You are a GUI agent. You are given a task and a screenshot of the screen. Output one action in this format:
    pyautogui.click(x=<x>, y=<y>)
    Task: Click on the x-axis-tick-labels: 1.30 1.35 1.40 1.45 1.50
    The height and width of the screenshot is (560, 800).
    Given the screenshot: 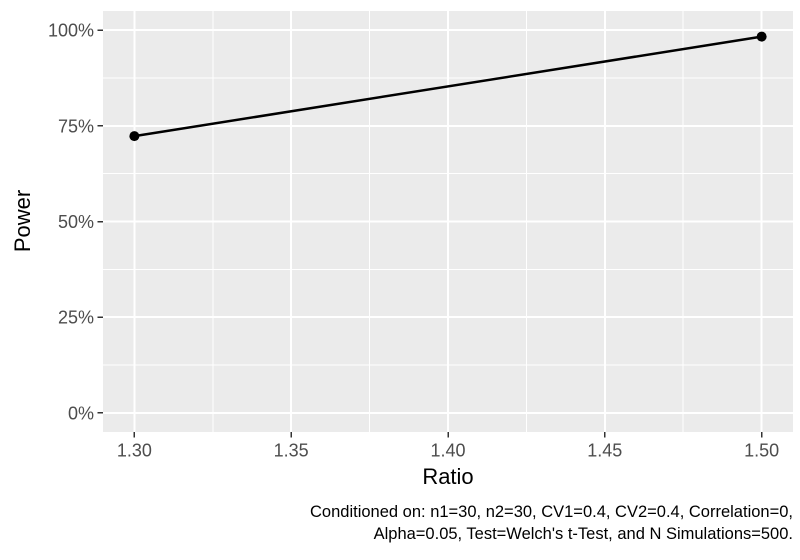 What is the action you would take?
    pyautogui.click(x=448, y=451)
    